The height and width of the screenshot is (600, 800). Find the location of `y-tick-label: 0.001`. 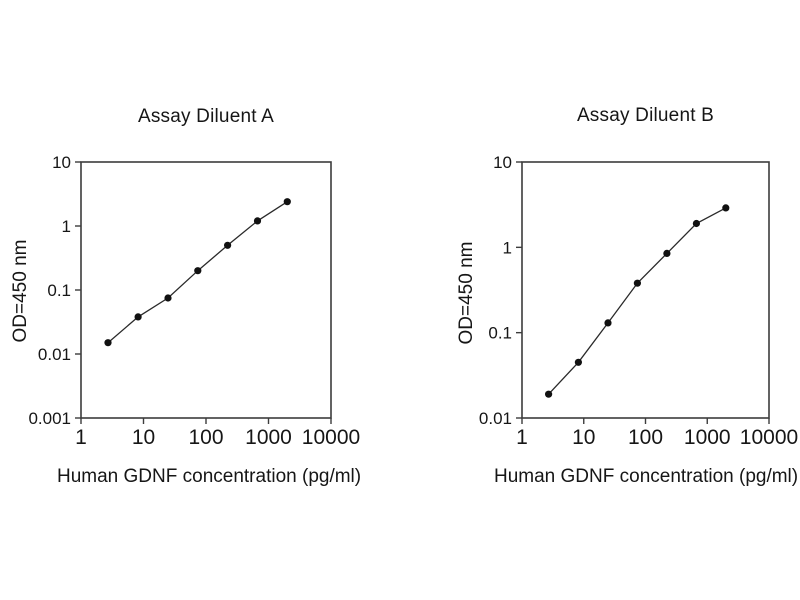

y-tick-label: 0.001 is located at coordinates (49, 418).